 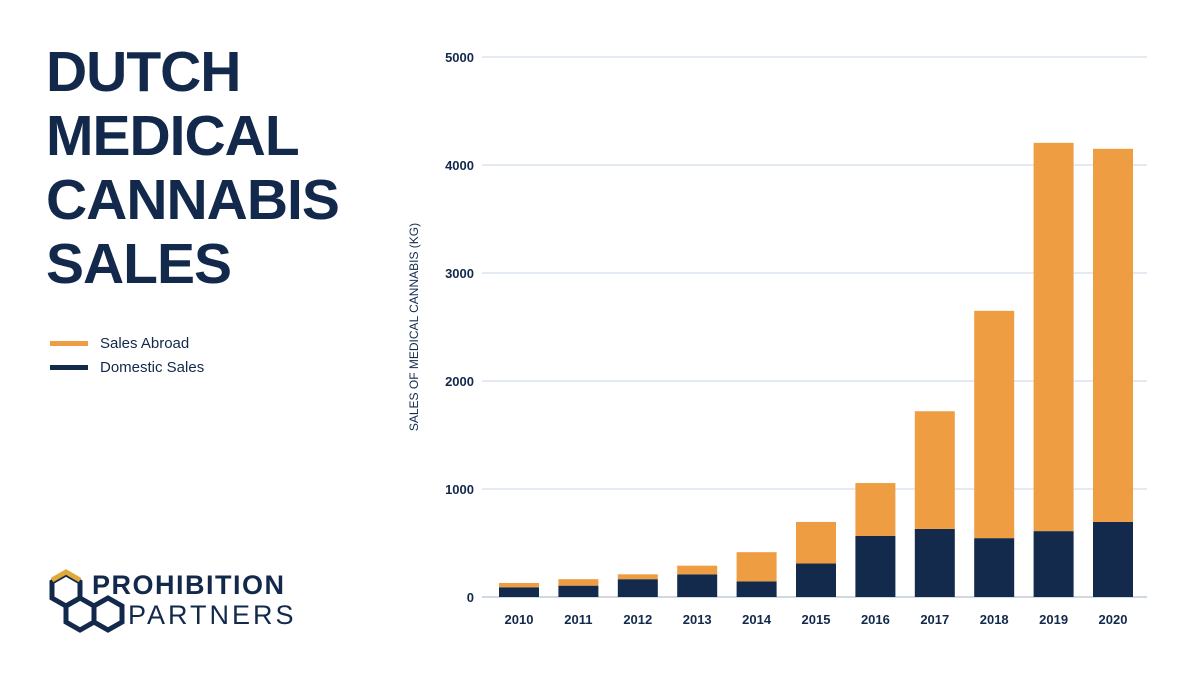 I want to click on legend-item-sales-abroad: Sales Abroad, so click(x=119, y=343).